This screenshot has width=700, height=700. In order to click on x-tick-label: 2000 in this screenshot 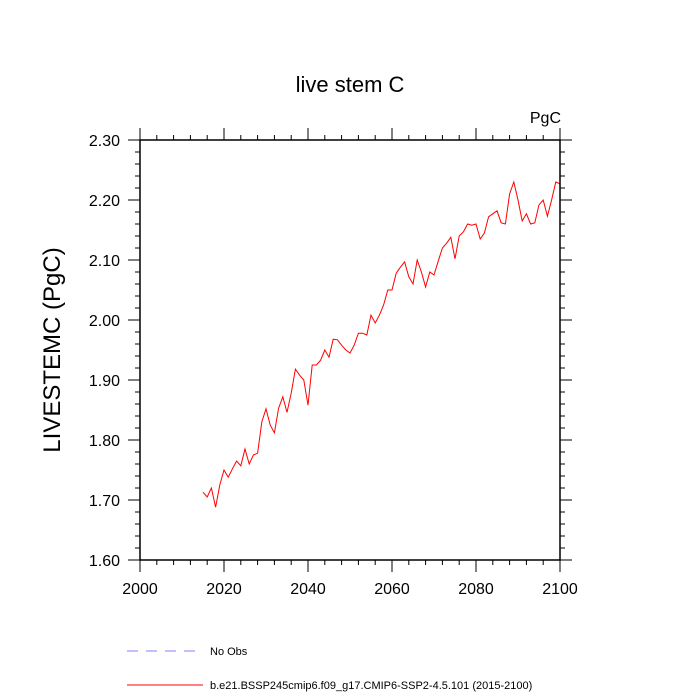, I will do `click(140, 589)`.